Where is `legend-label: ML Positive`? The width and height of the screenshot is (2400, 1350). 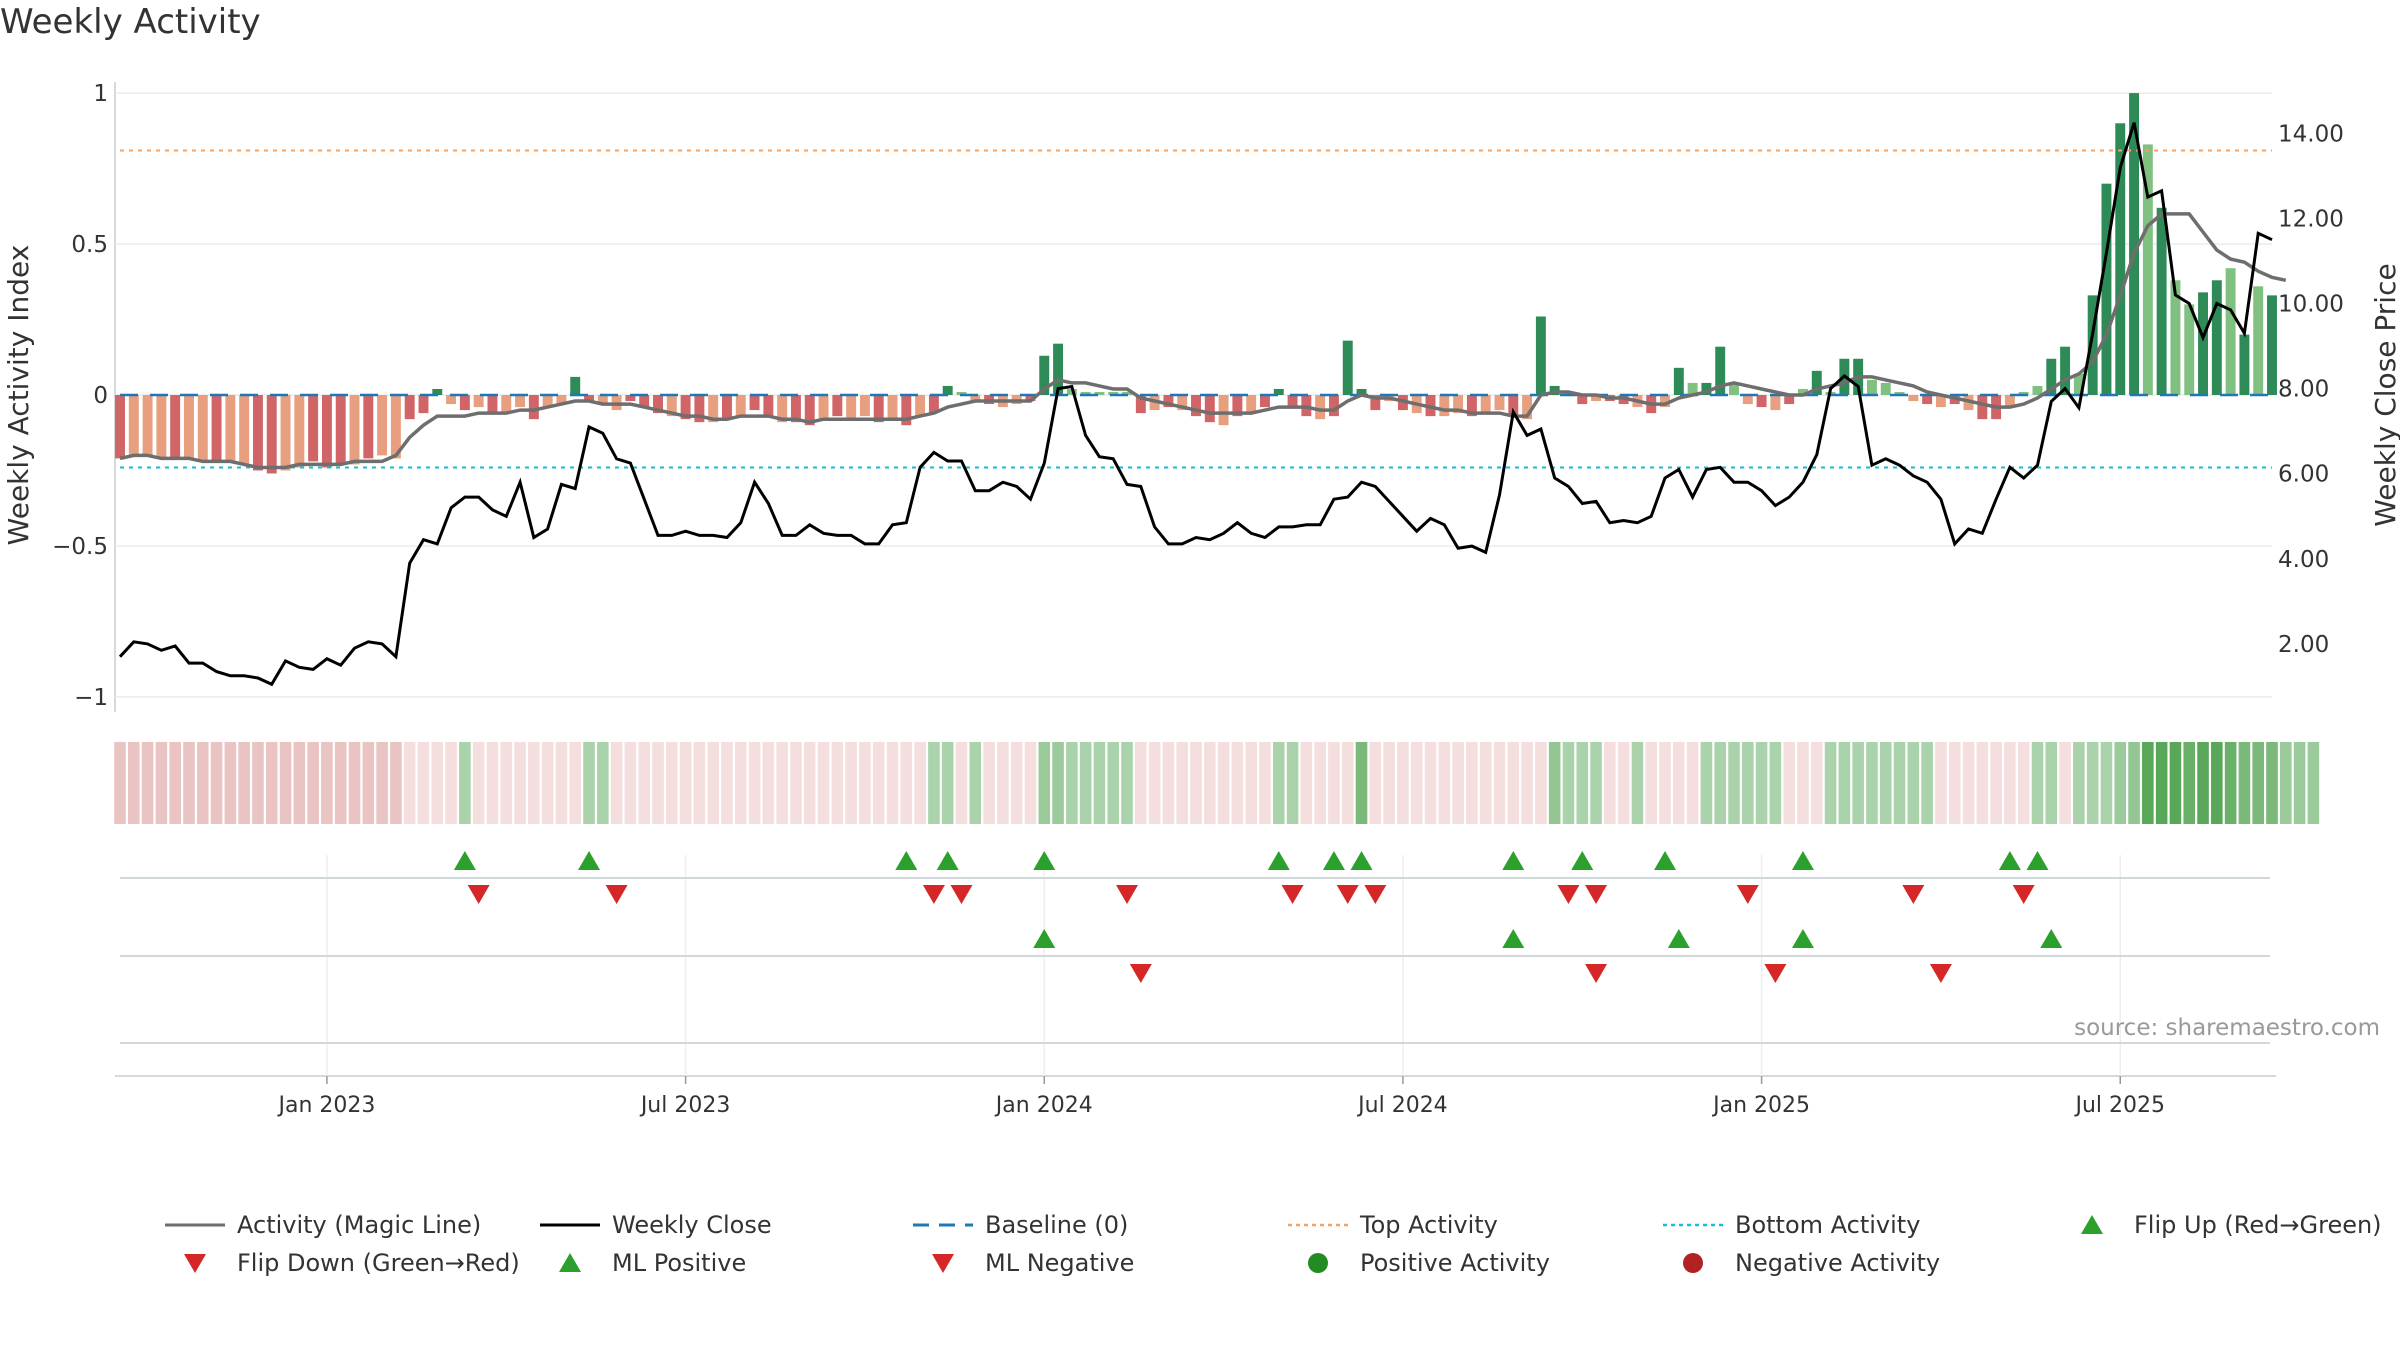 legend-label: ML Positive is located at coordinates (679, 1263).